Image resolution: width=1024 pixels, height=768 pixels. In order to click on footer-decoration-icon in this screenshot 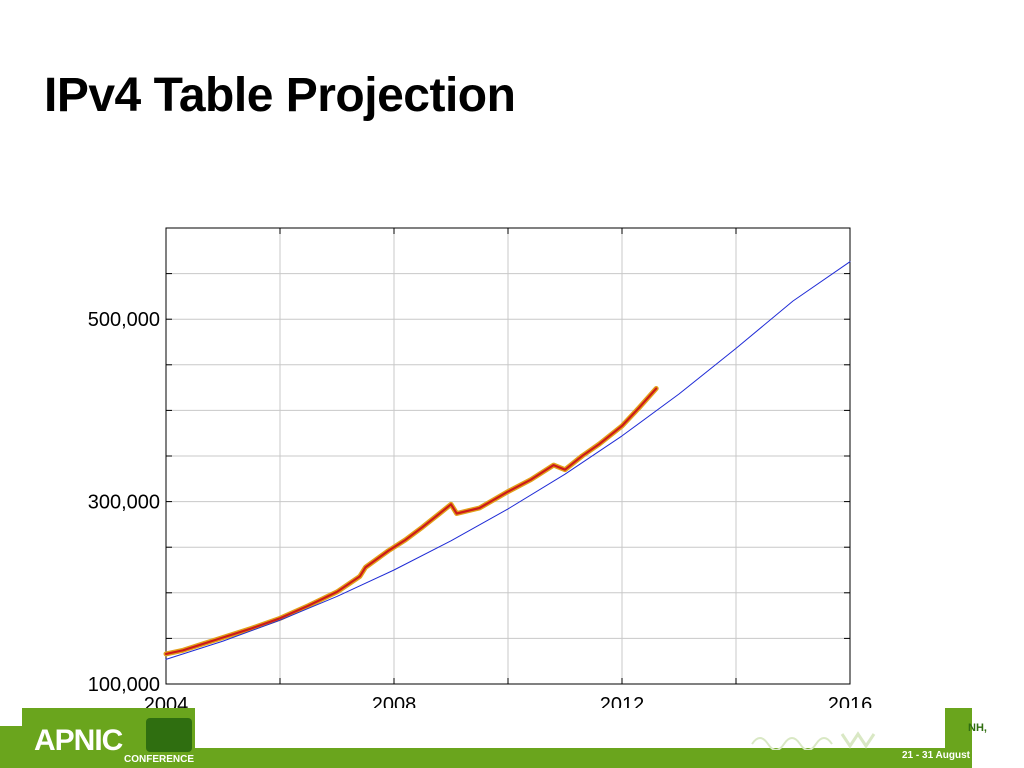, I will do `click(813, 740)`.